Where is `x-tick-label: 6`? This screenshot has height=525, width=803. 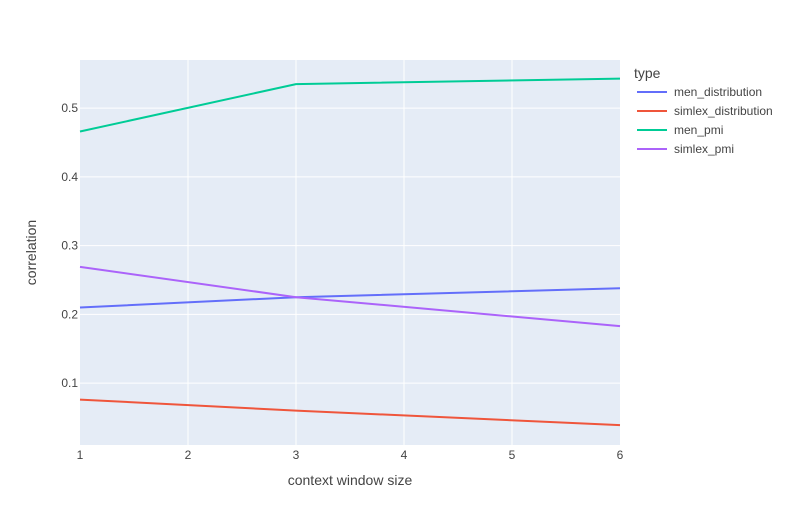
x-tick-label: 6 is located at coordinates (620, 455).